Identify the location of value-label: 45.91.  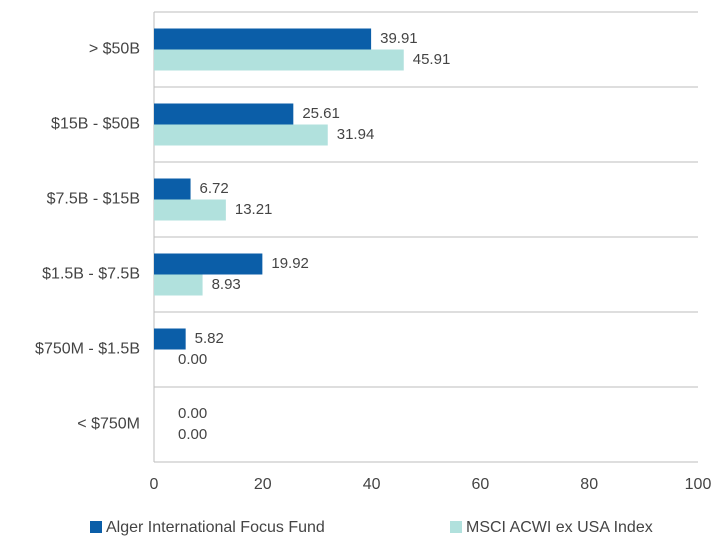
(432, 59).